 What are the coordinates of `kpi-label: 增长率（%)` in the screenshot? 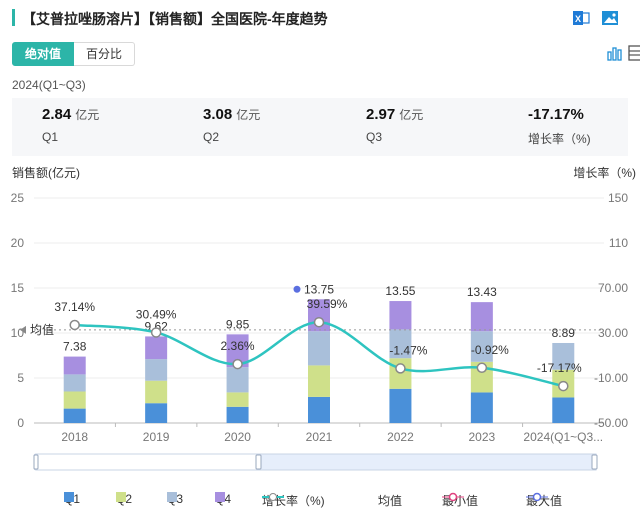 It's located at (559, 139).